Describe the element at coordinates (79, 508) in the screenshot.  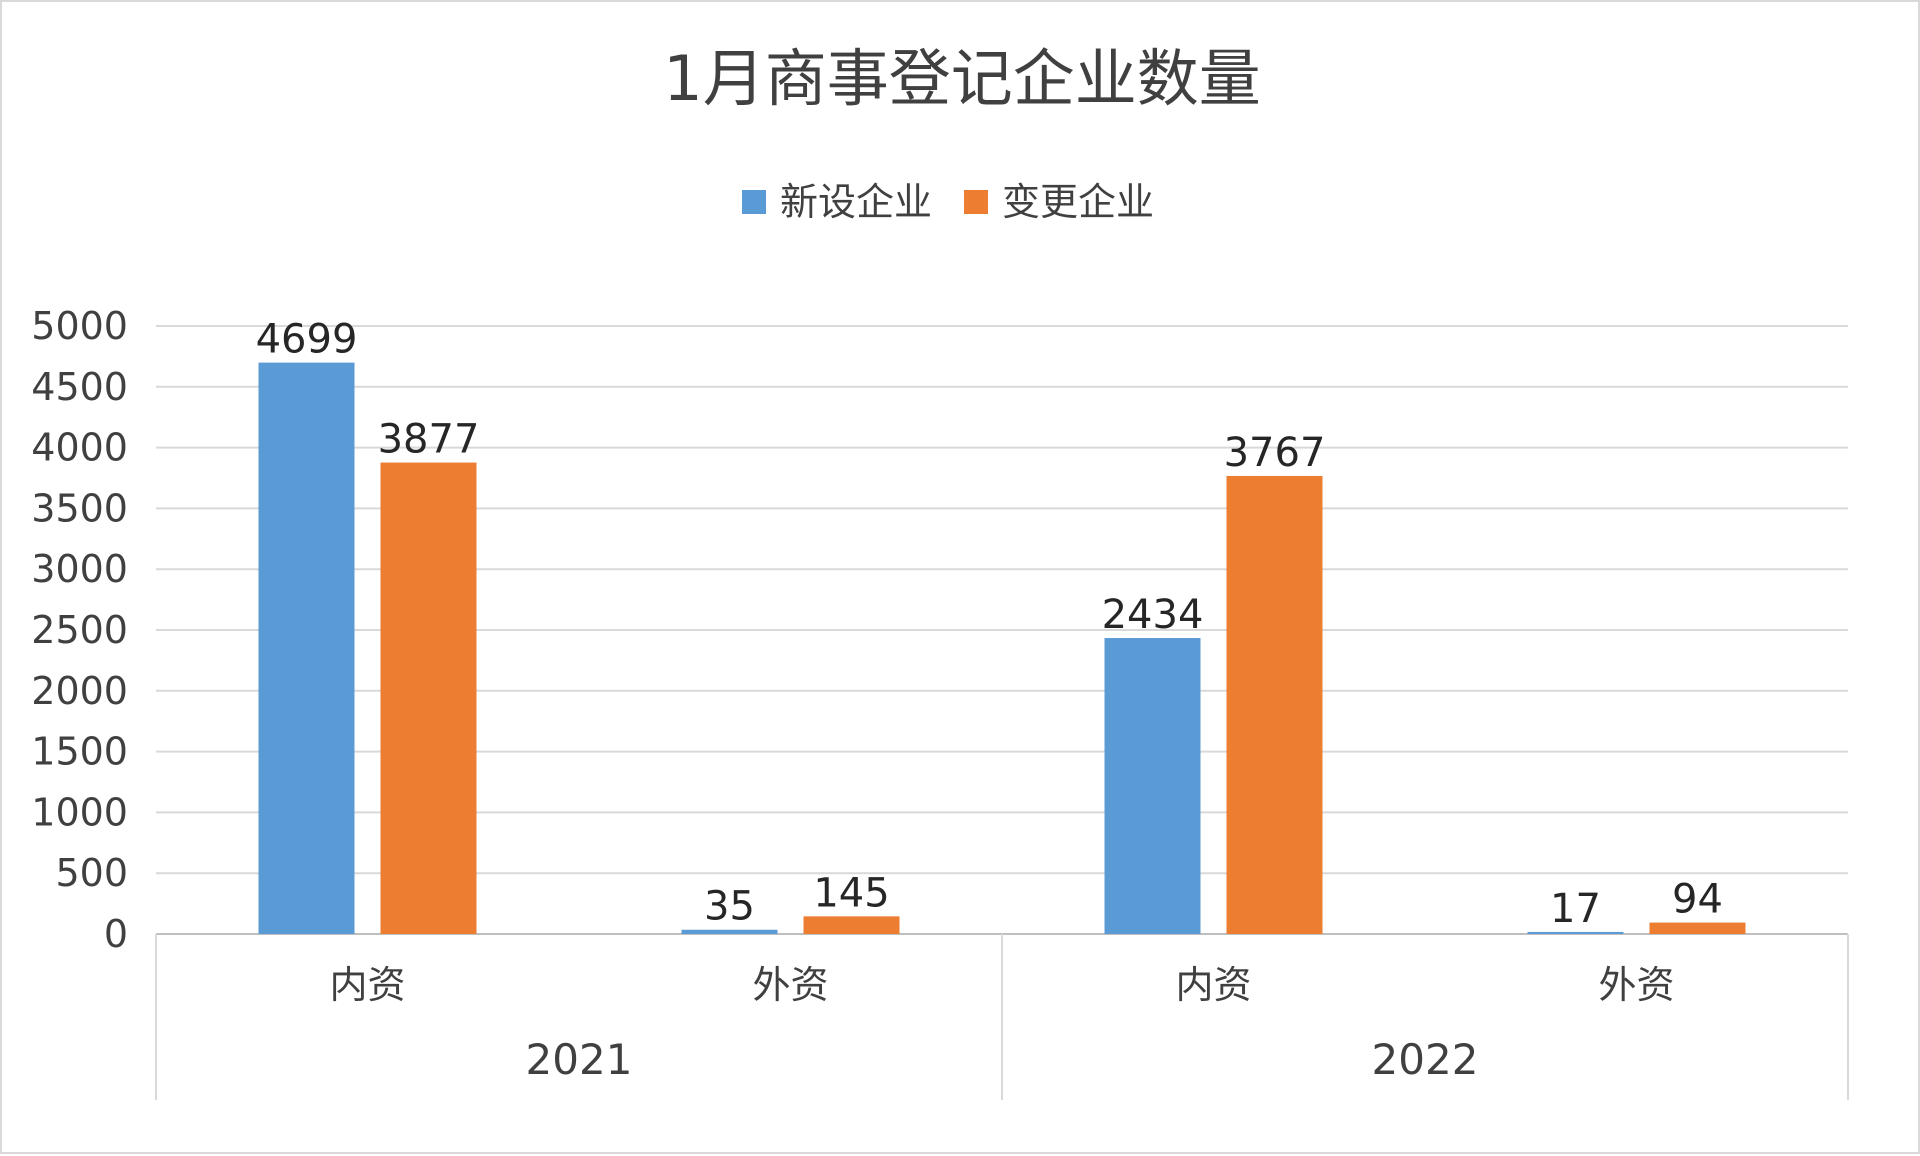
I see `y-tick-label: 3500` at that location.